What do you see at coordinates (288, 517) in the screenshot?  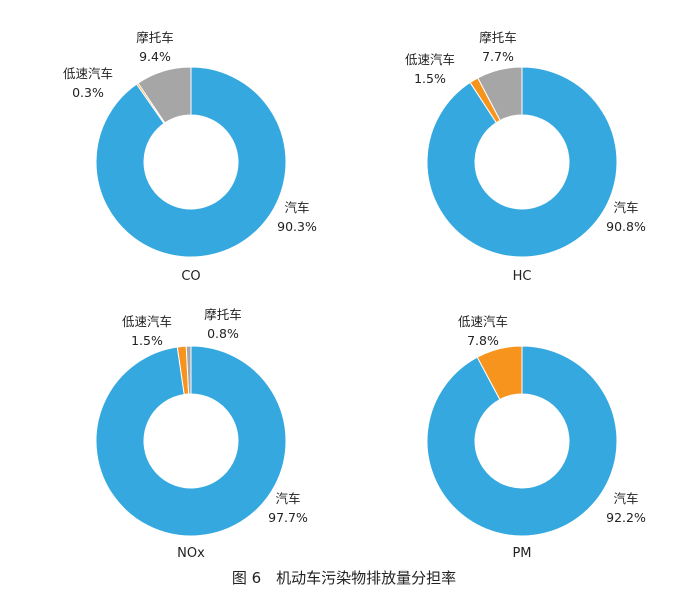 I see `slice-value-car: 97.7%` at bounding box center [288, 517].